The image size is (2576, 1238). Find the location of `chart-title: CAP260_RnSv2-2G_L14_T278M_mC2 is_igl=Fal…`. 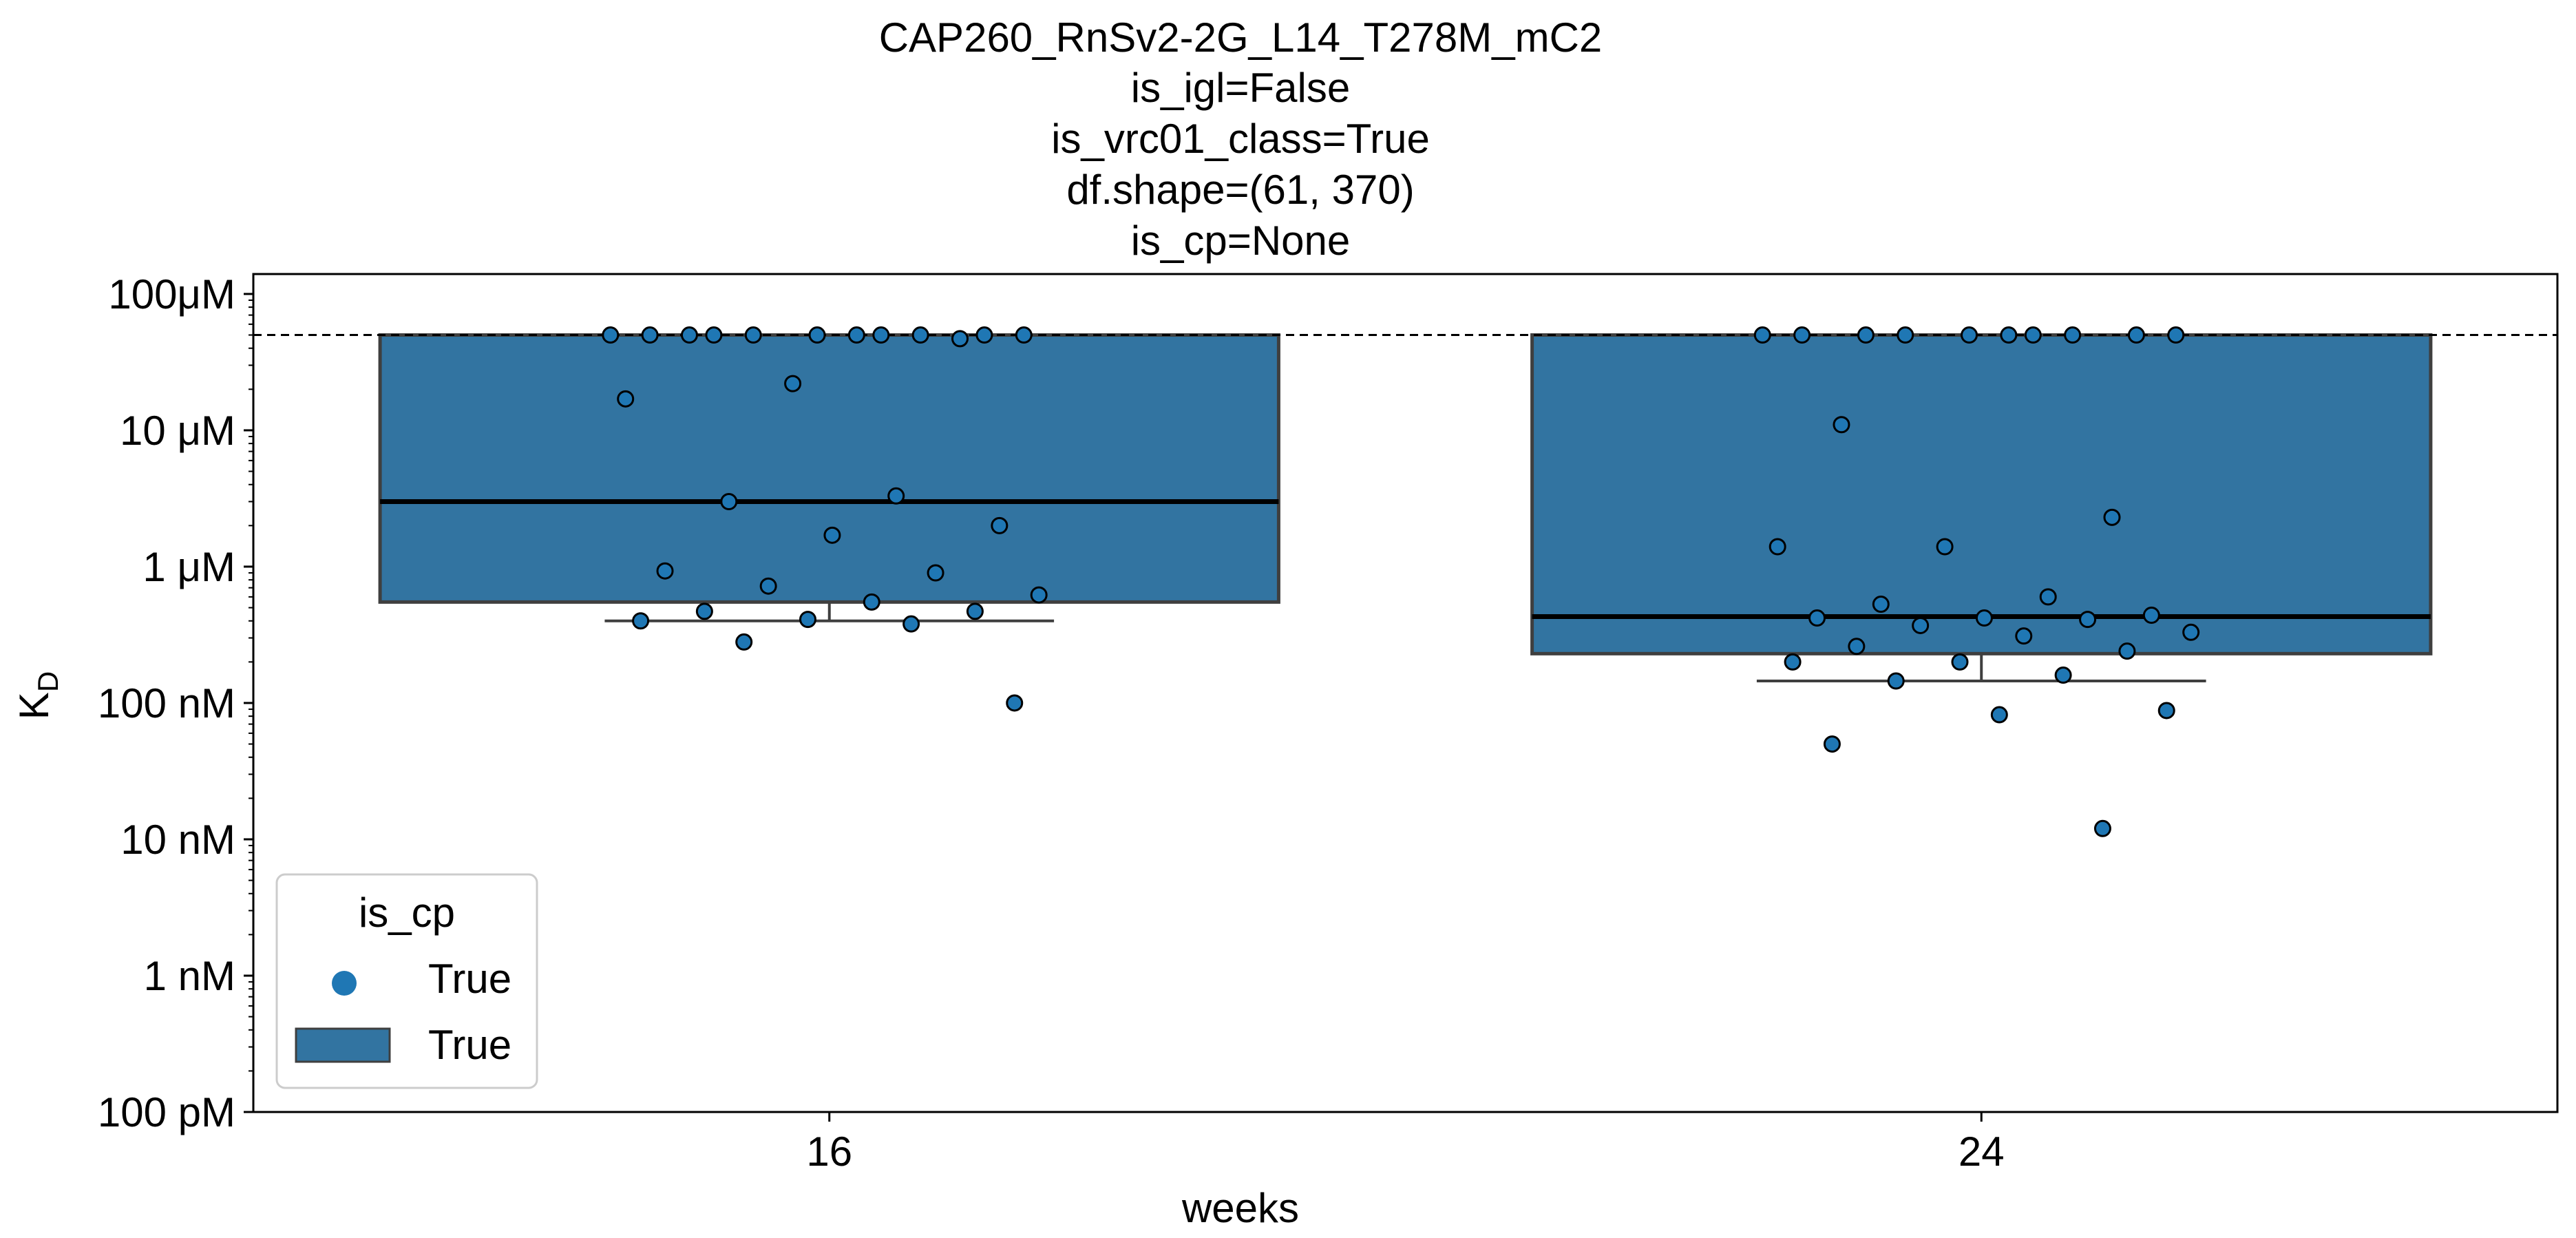

chart-title: CAP260_RnSv2-2G_L14_T278M_mC2 is_igl=Fal… is located at coordinates (1241, 139).